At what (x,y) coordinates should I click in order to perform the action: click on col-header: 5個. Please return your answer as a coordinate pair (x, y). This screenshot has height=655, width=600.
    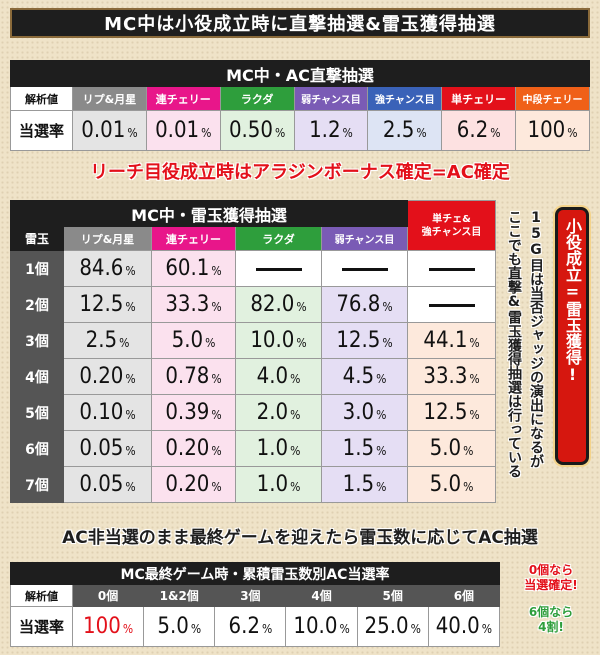
    Looking at the image, I should click on (392, 595).